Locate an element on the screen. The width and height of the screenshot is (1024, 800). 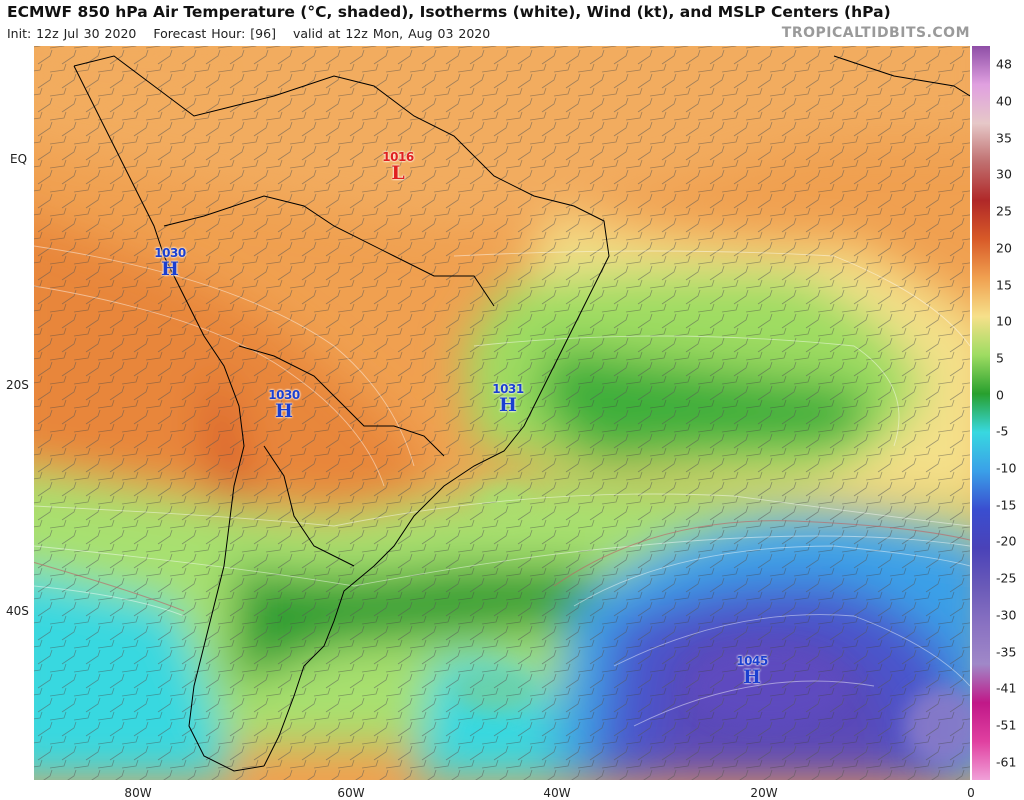
colorbar-tick-label: 48 is located at coordinates (1004, 64).